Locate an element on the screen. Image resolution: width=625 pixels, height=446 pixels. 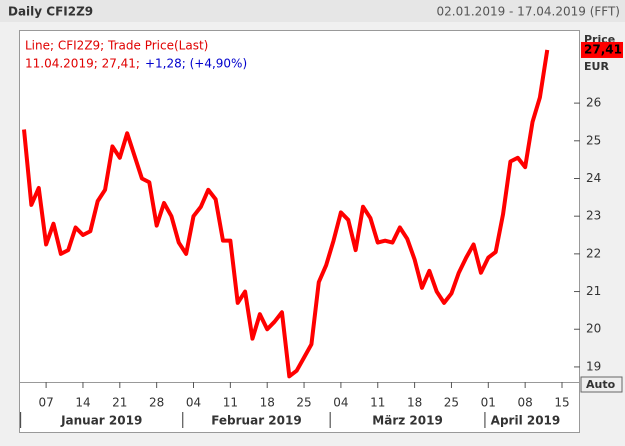
last-value-tag is located at coordinates (602, 49).